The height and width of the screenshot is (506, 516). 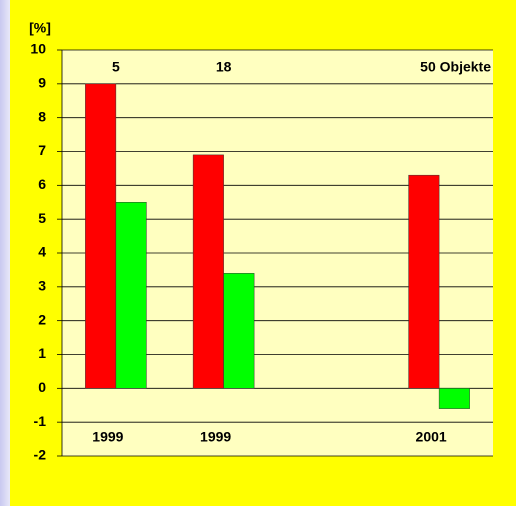 What do you see at coordinates (116, 67) in the screenshot?
I see `annotation: 5` at bounding box center [116, 67].